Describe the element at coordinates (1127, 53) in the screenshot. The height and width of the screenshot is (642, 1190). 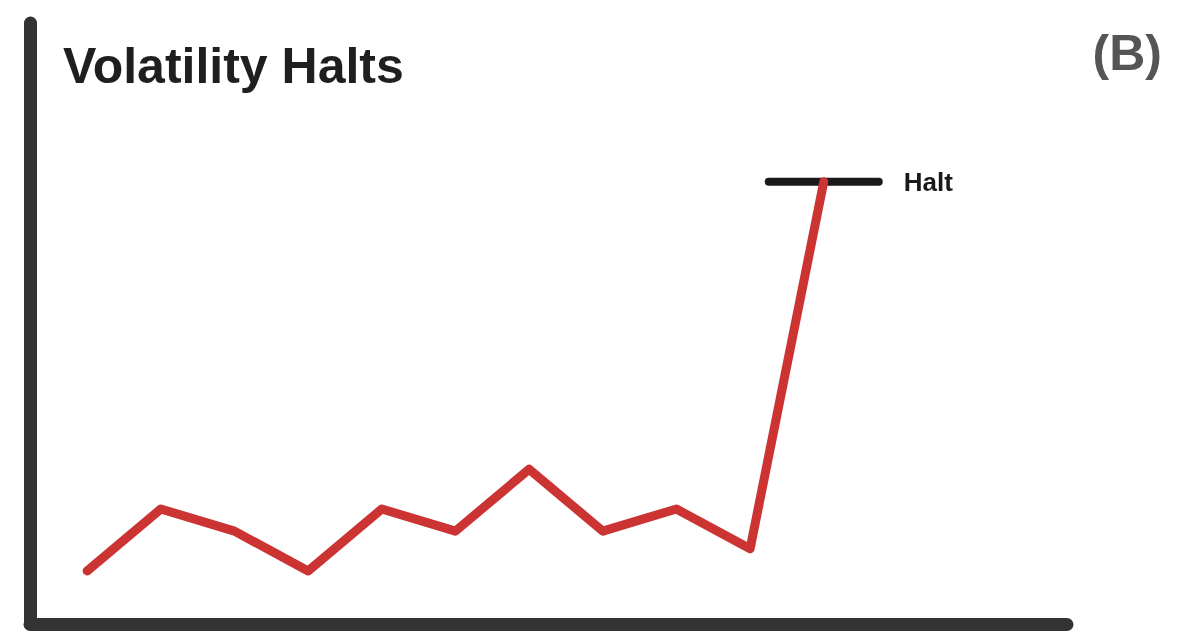
I see `text: (B)` at that location.